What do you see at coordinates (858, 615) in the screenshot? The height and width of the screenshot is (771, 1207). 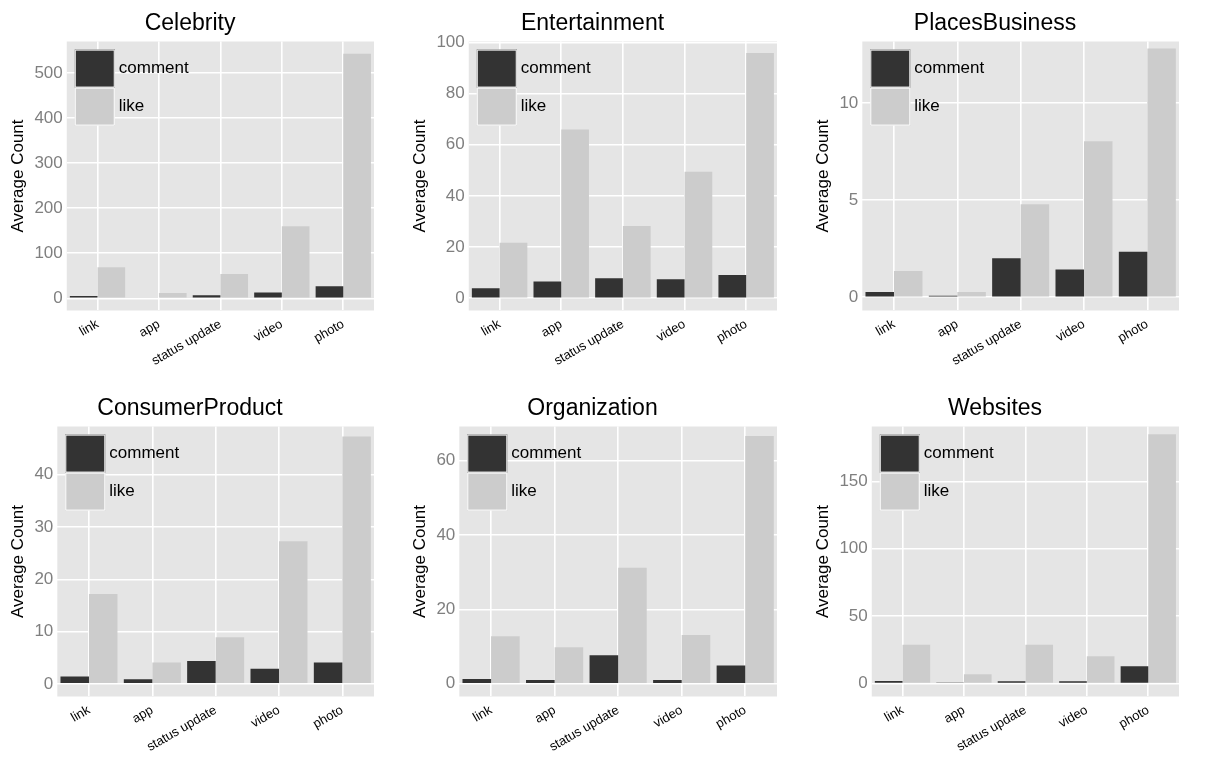 I see `y-tick-label: 50` at bounding box center [858, 615].